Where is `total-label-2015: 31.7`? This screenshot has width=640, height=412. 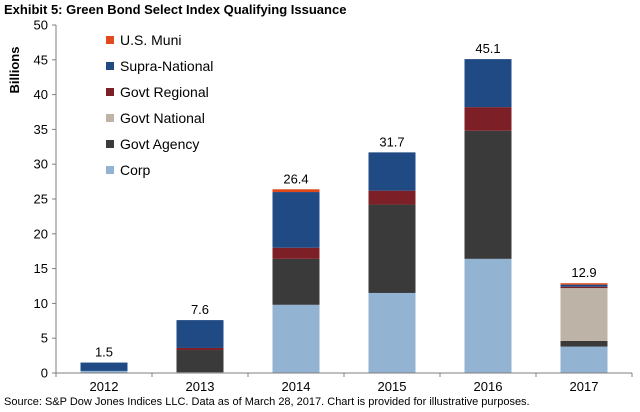
total-label-2015: 31.7 is located at coordinates (391, 141).